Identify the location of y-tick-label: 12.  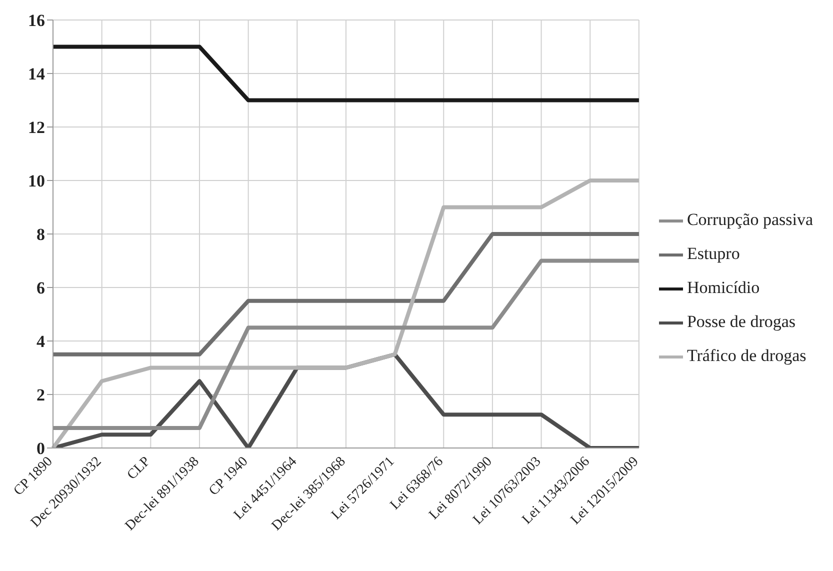
(36, 128).